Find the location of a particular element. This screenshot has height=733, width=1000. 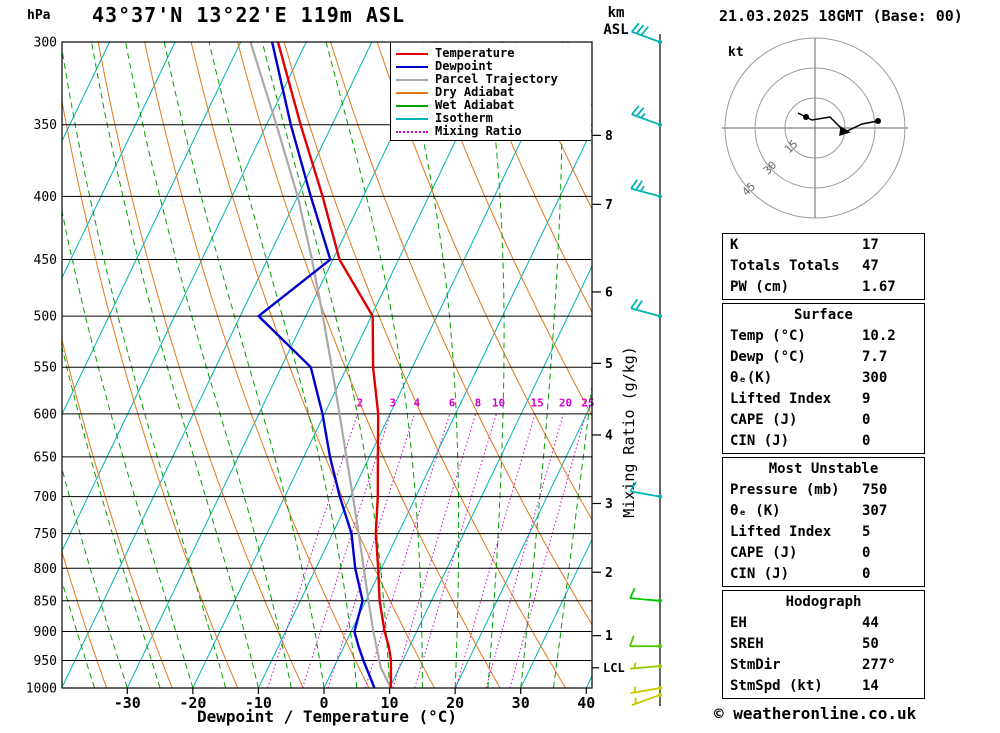

km-axis-unit: km ASL is located at coordinates (616, 22).